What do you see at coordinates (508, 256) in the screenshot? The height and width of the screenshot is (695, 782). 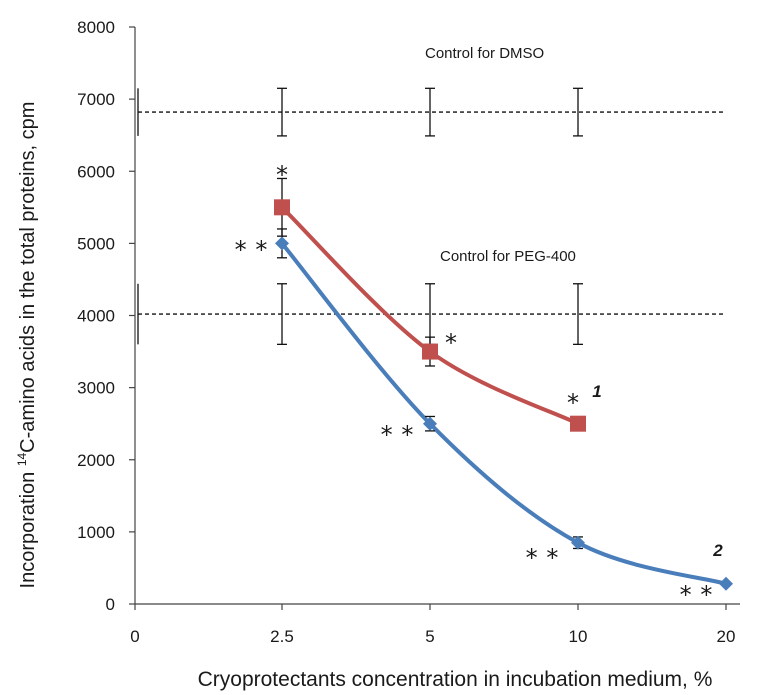 I see `control-label: Control for PEG-400` at bounding box center [508, 256].